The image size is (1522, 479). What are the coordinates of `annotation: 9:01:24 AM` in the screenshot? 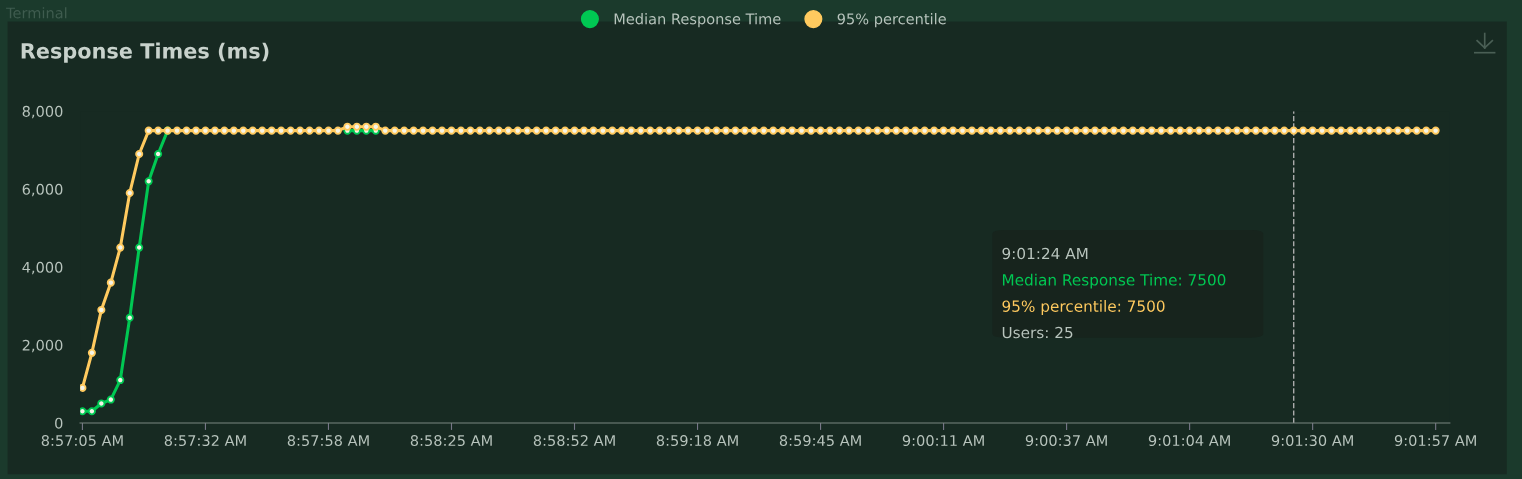 It's located at (1045, 253).